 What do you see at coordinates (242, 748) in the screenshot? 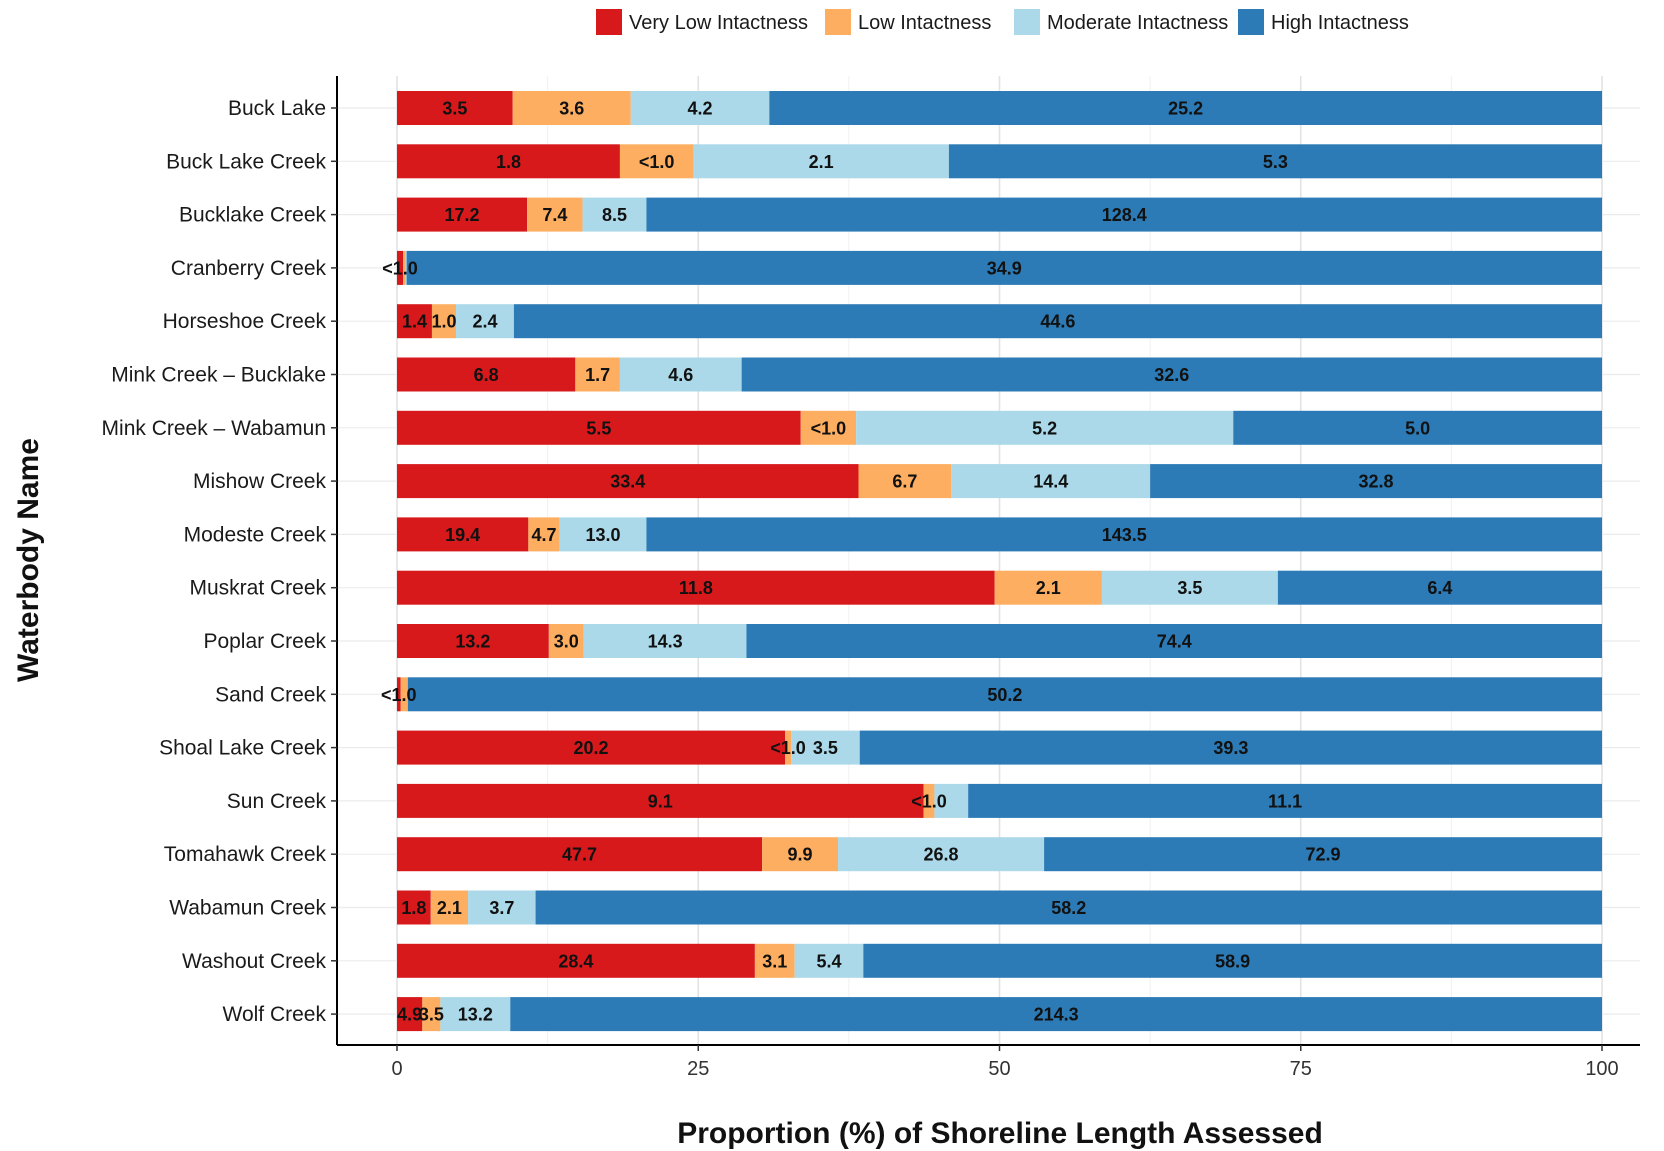
I see `category-label: Shoal Lake Creek` at bounding box center [242, 748].